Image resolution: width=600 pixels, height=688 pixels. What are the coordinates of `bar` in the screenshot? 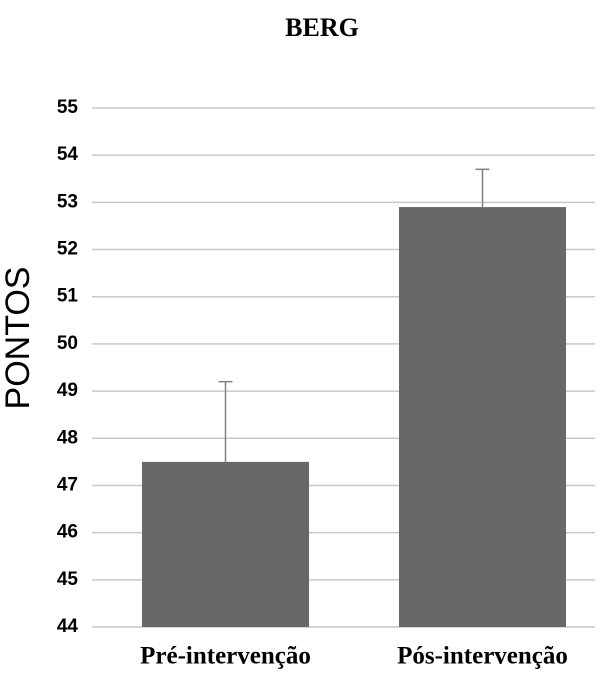 It's located at (225, 544).